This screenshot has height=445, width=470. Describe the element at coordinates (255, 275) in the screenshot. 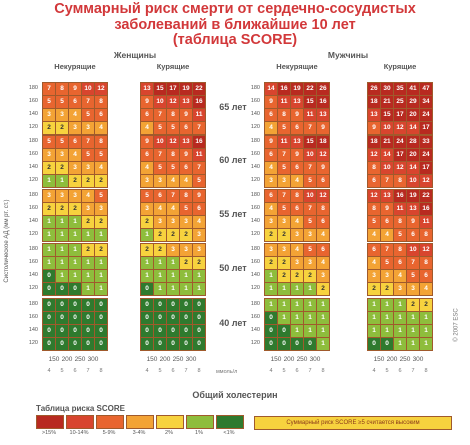

I see `bp-tick-label: 140` at that location.